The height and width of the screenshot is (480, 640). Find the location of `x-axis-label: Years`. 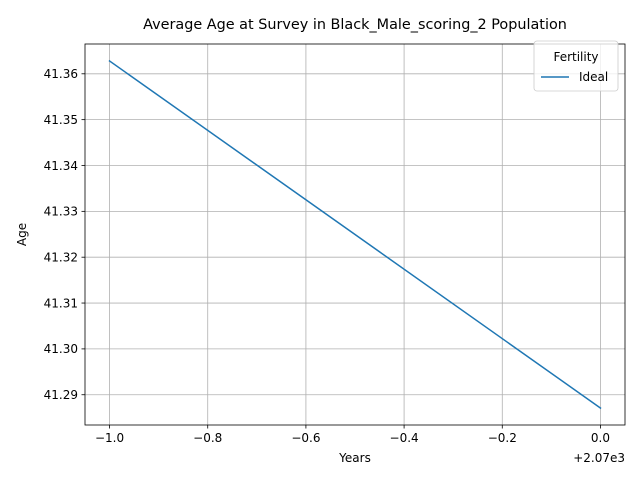

x-axis-label: Years is located at coordinates (354, 458).